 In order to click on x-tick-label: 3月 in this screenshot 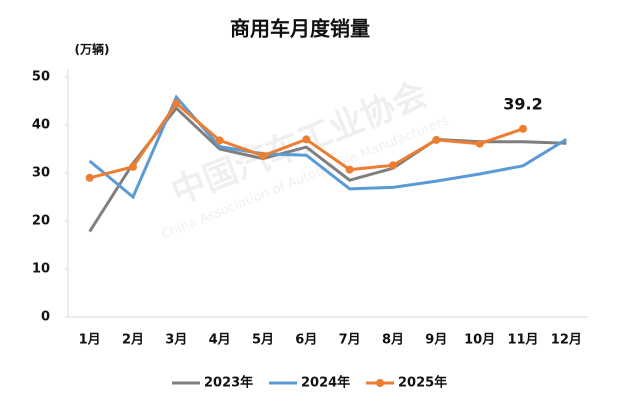, I will do `click(176, 340)`.